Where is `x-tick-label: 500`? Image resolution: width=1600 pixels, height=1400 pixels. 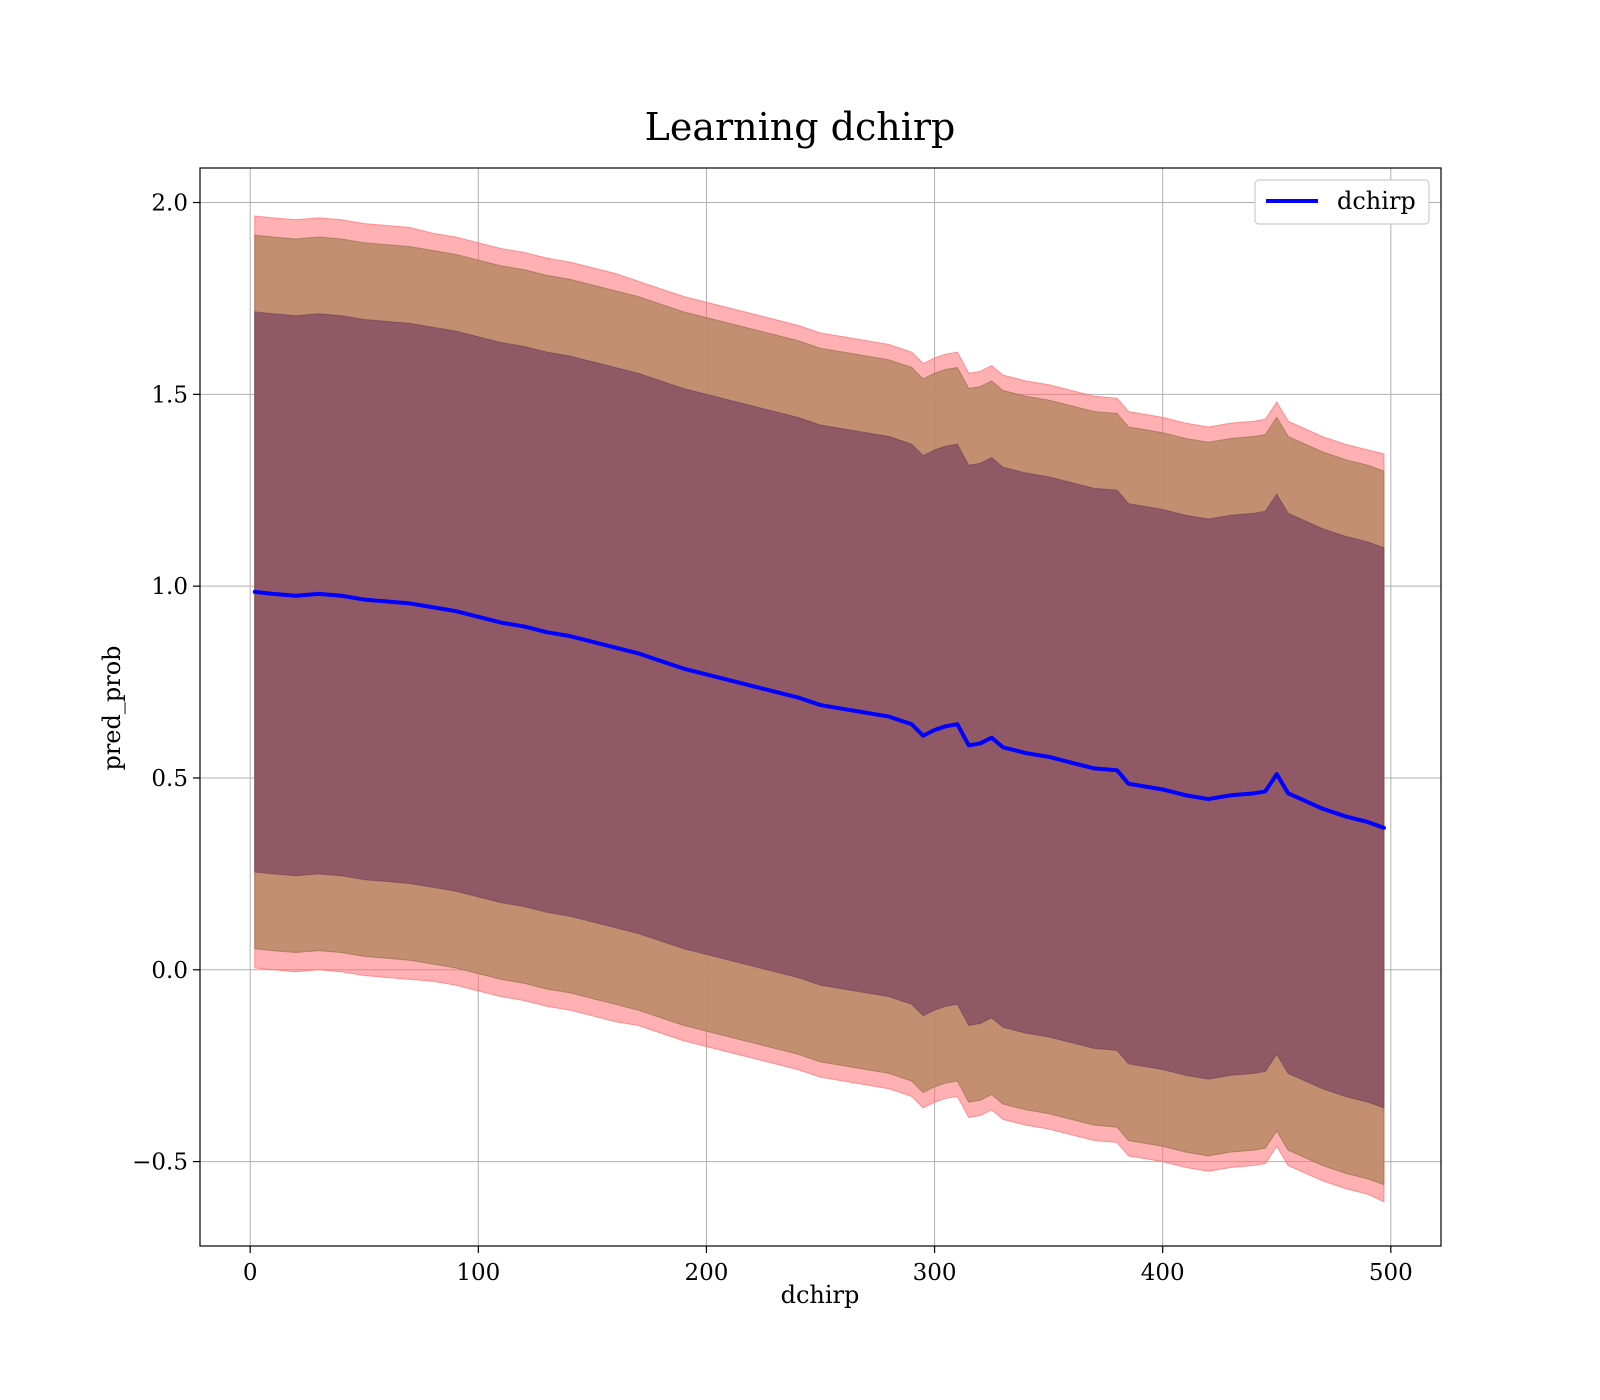 x-tick-label: 500 is located at coordinates (1391, 1273).